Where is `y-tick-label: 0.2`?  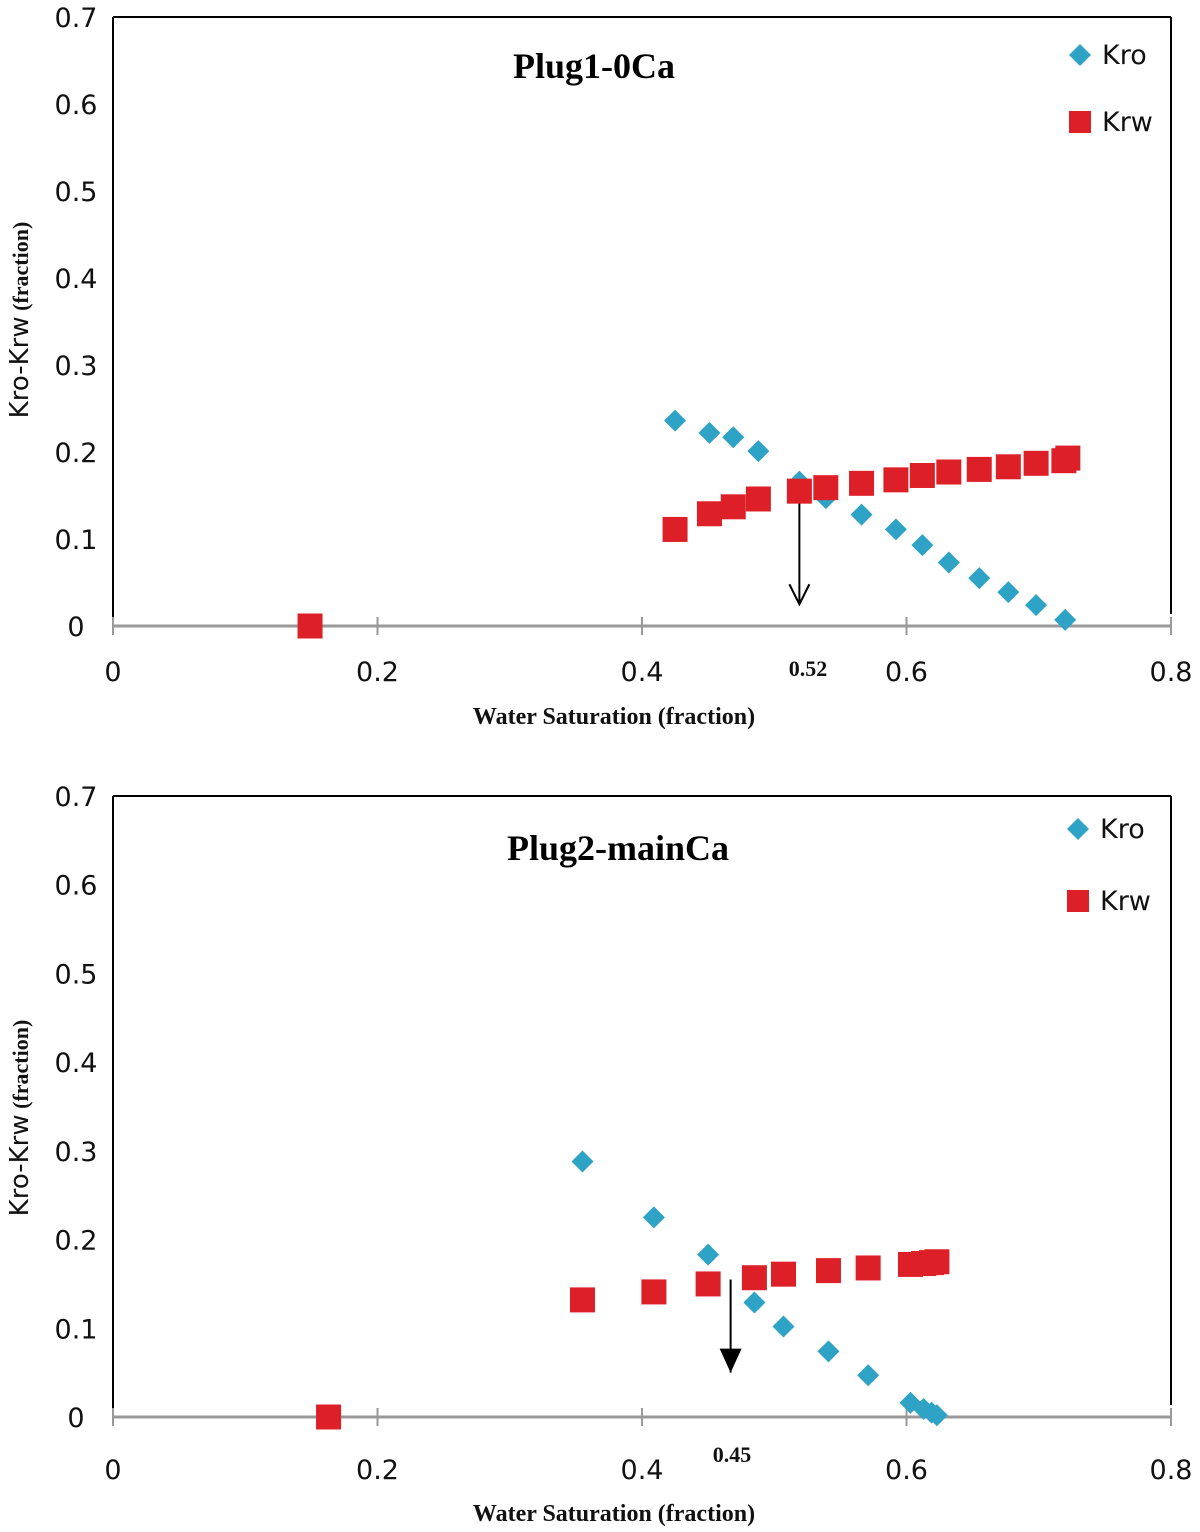
y-tick-label: 0.2 is located at coordinates (76, 453).